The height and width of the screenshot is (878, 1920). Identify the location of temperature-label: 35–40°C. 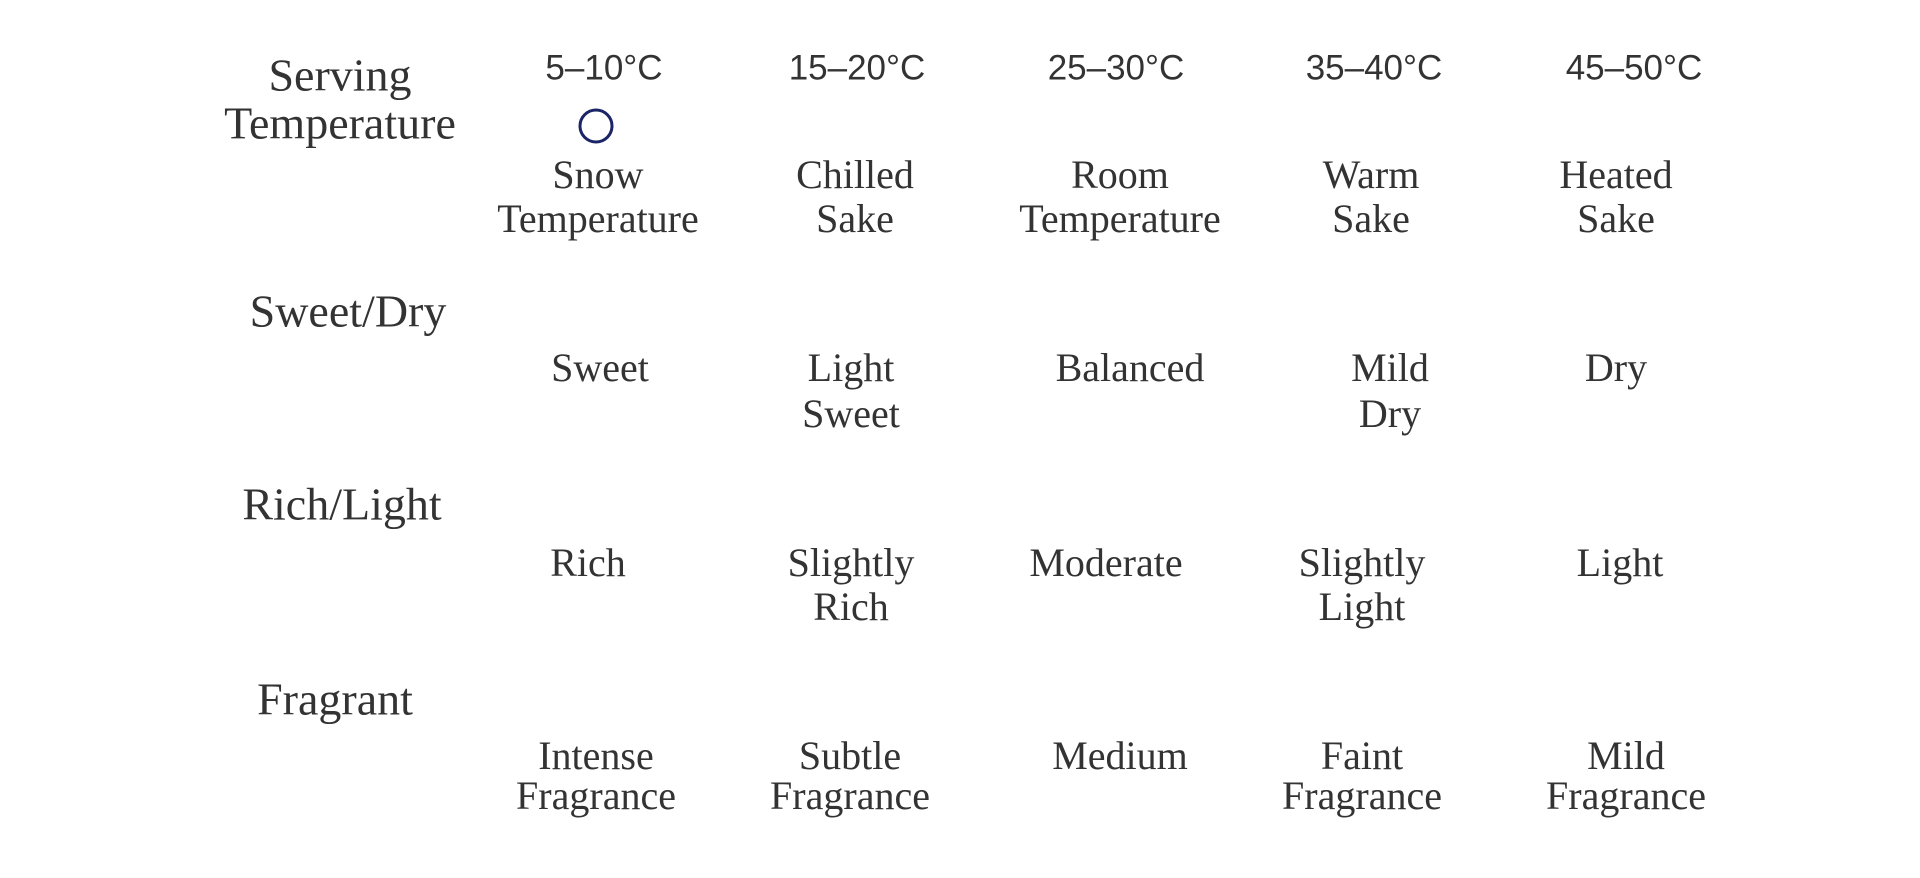
(1374, 67).